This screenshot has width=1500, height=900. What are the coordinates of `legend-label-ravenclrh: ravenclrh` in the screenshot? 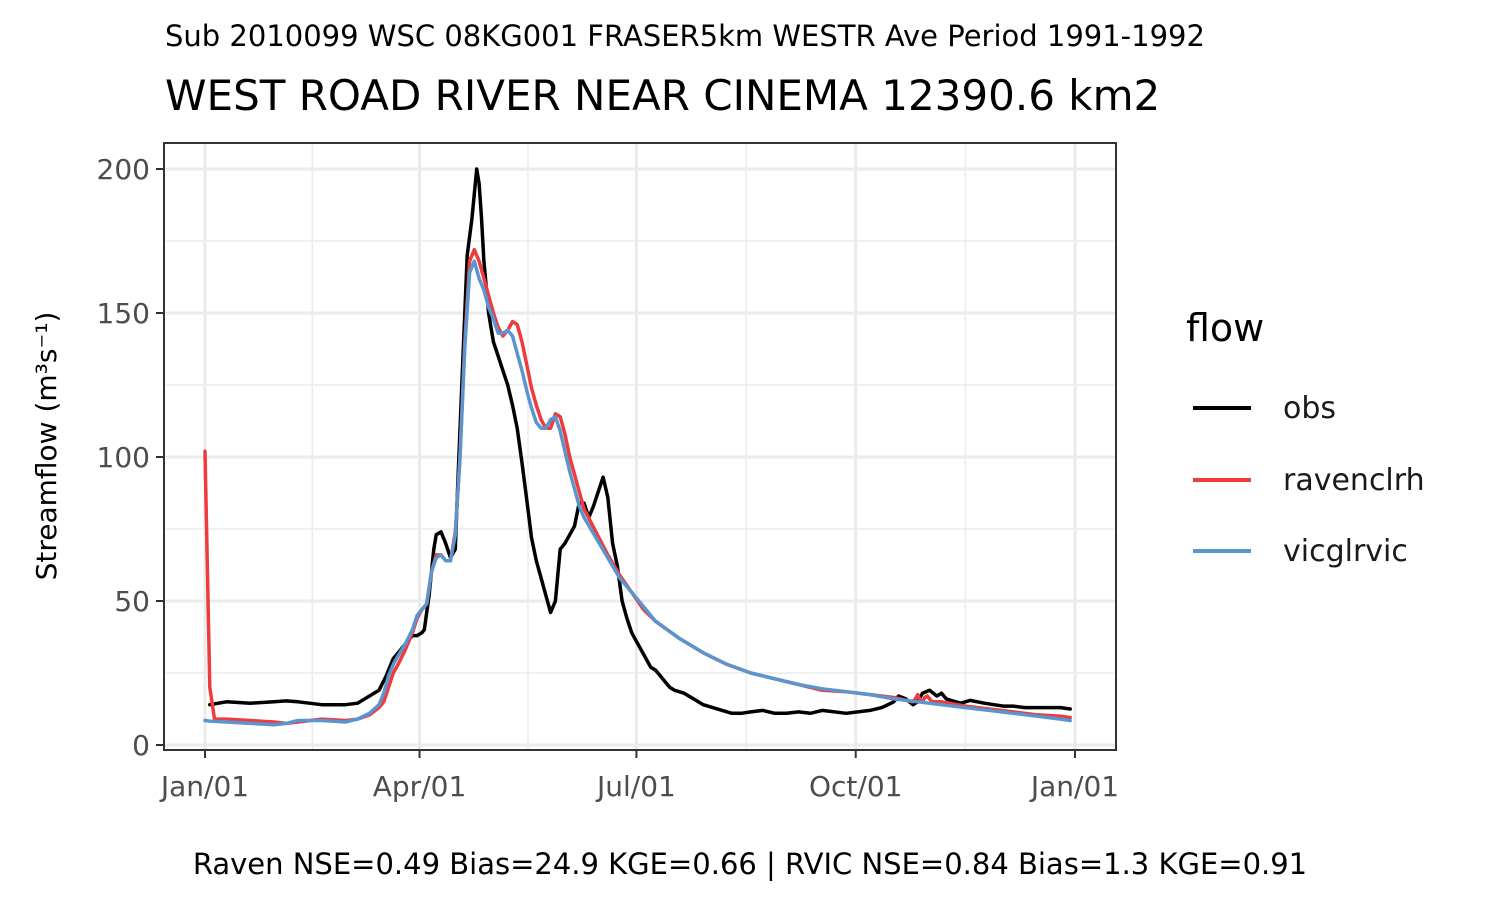 It's located at (1354, 480).